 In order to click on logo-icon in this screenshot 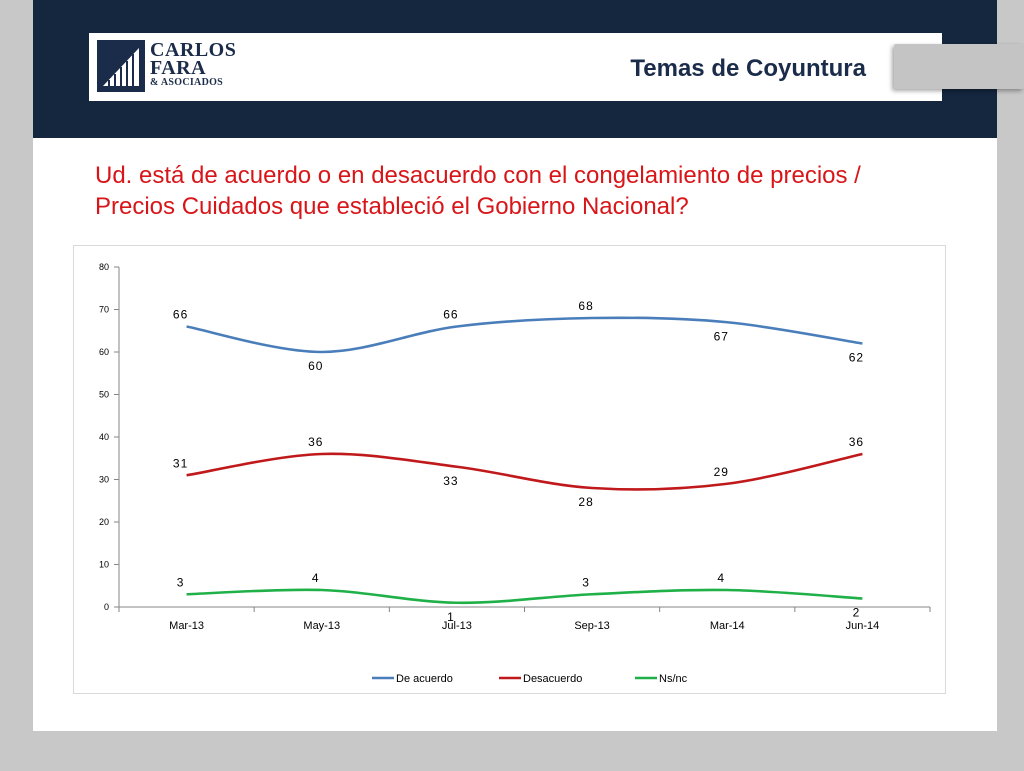, I will do `click(121, 66)`.